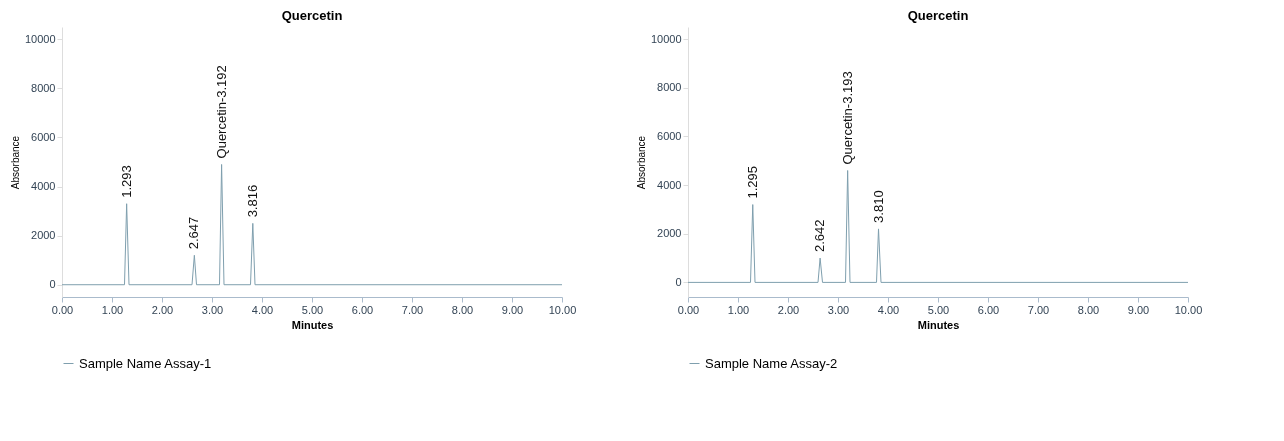 The height and width of the screenshot is (441, 1284). I want to click on line-series, so click(312, 224).